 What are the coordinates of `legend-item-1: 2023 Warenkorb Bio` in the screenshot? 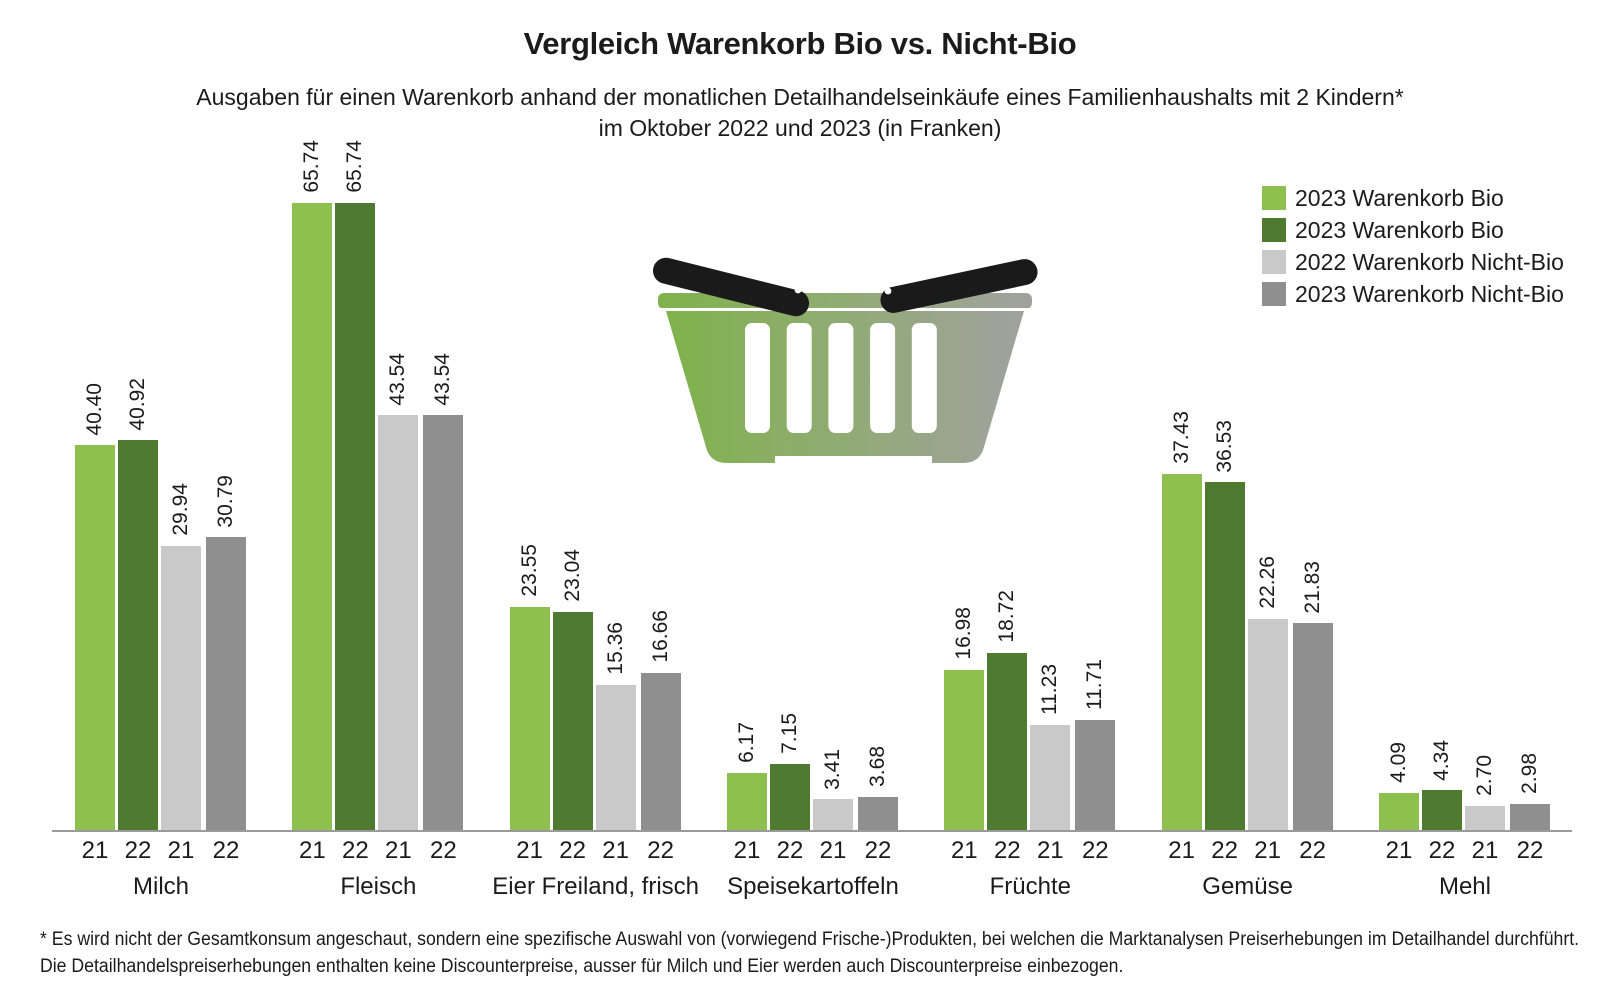 It's located at (1413, 230).